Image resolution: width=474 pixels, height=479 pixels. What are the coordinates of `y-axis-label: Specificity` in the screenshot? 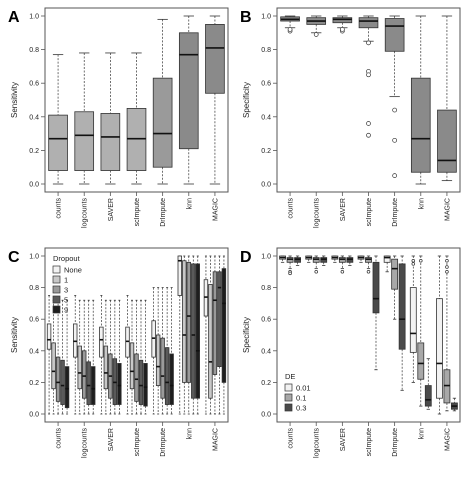 It's located at (246, 100).